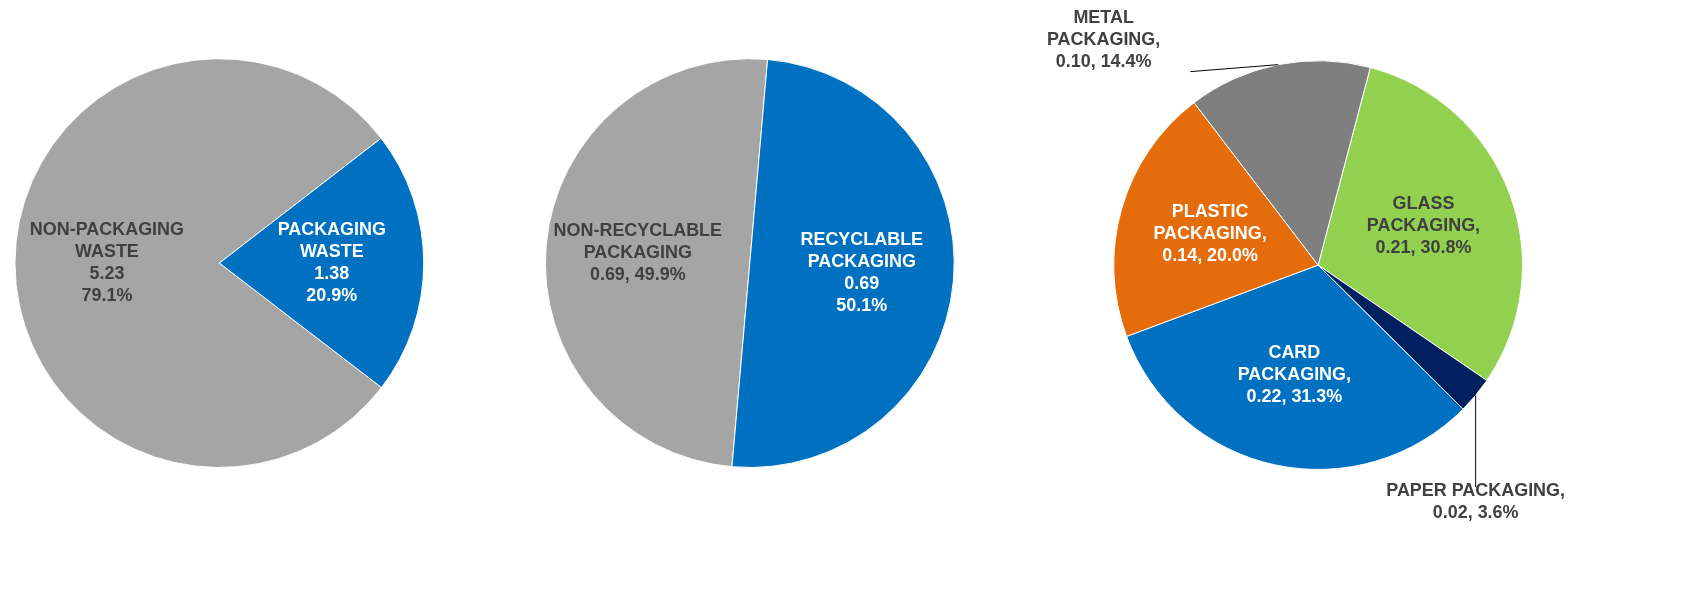  I want to click on slice-label: CARD PACKAGING, 0.22, 31.3%, so click(1294, 374).